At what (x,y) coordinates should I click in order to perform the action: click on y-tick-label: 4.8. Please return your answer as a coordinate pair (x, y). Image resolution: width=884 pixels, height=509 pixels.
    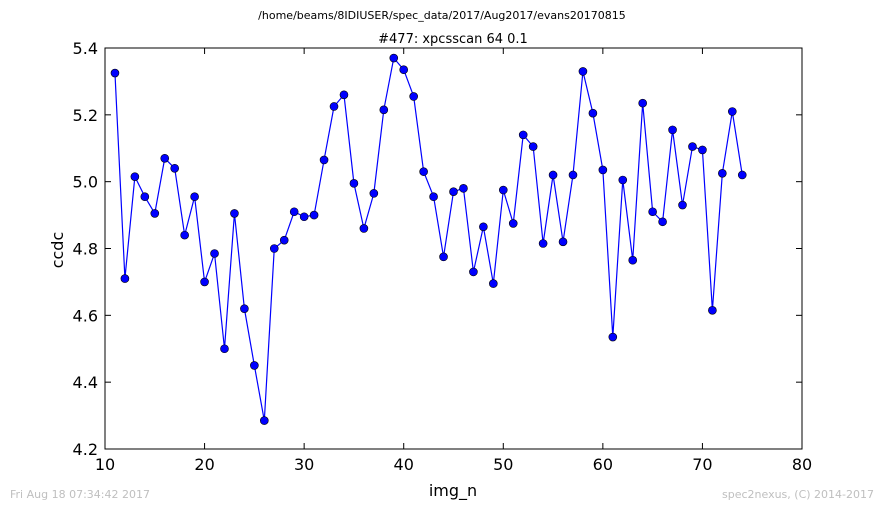
    Looking at the image, I should click on (85, 249).